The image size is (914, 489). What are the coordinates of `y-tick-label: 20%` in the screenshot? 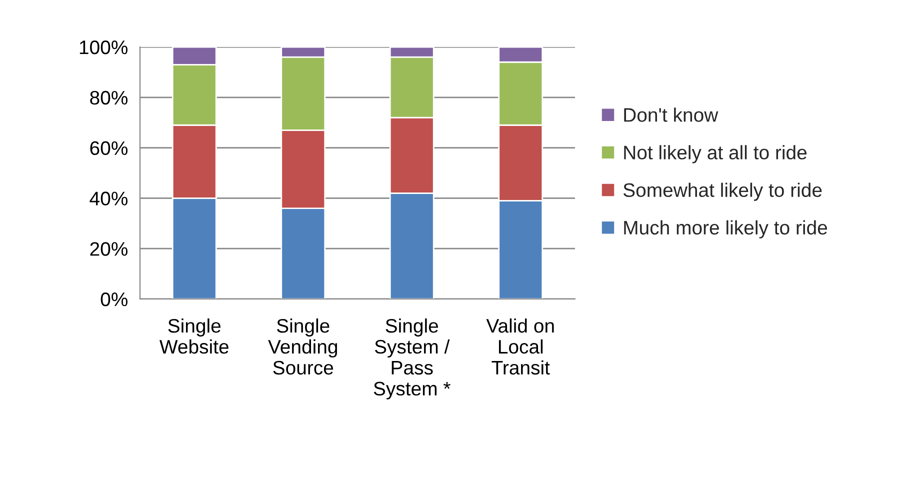 It's located at (109, 249).